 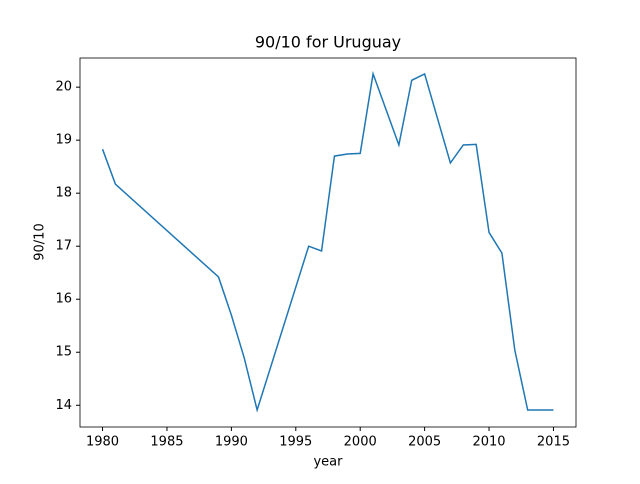 I want to click on x-tick-label: 1990, so click(x=231, y=442).